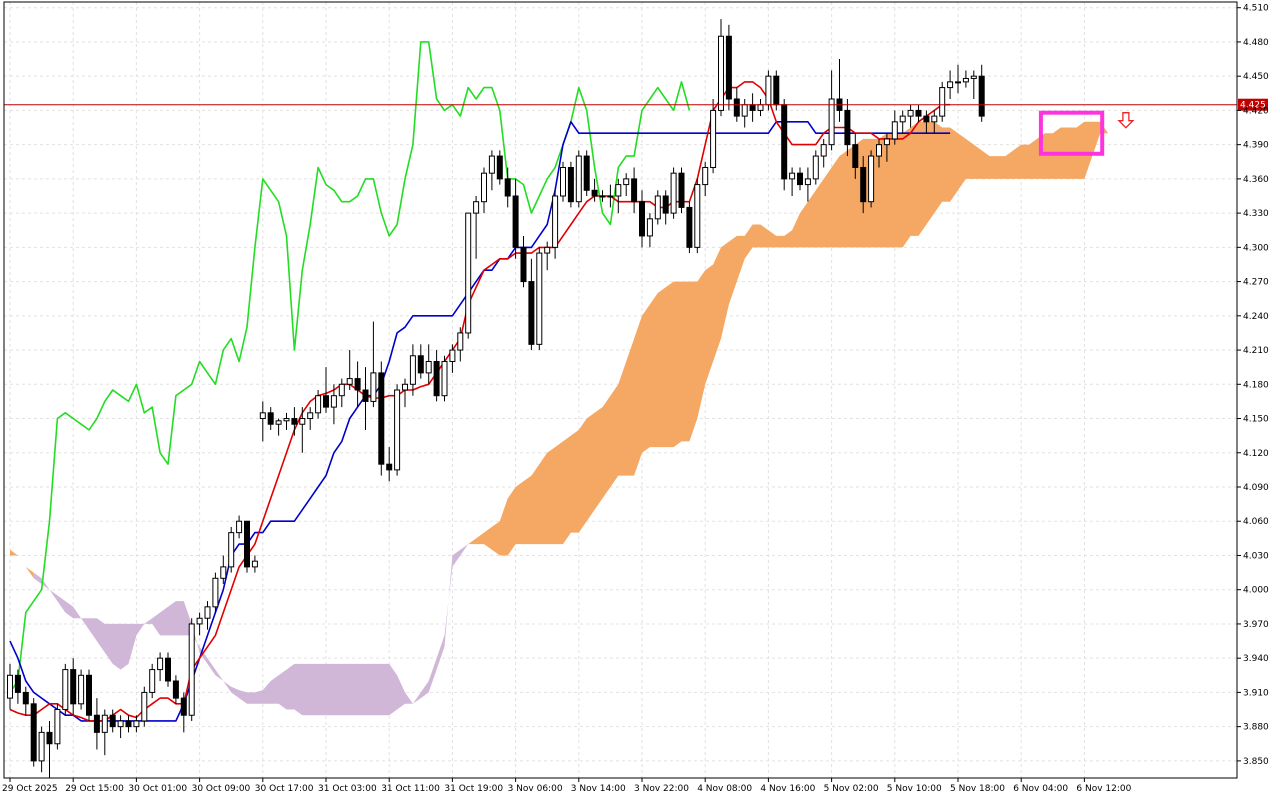 The height and width of the screenshot is (804, 1280). Describe the element at coordinates (1103, 789) in the screenshot. I see `time-tick-label: 6 Nov 12:00` at that location.